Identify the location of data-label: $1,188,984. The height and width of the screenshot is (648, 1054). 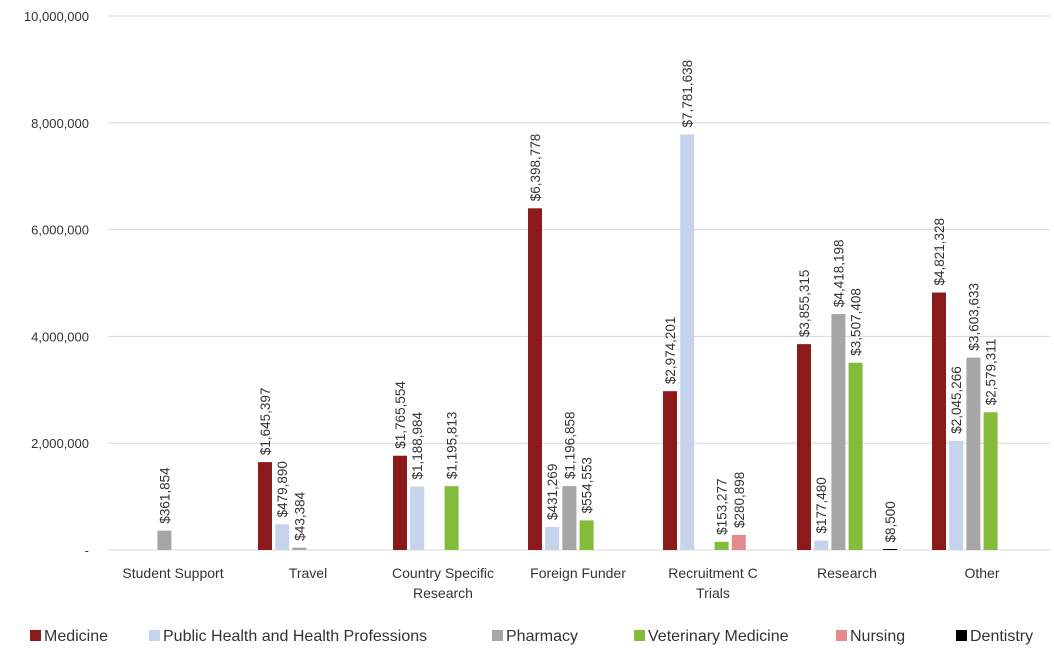
(417, 445).